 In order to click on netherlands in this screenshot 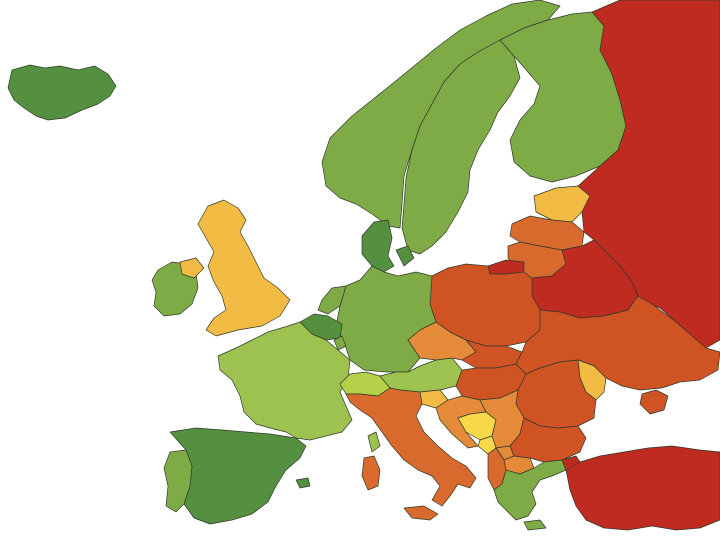, I will do `click(332, 300)`.